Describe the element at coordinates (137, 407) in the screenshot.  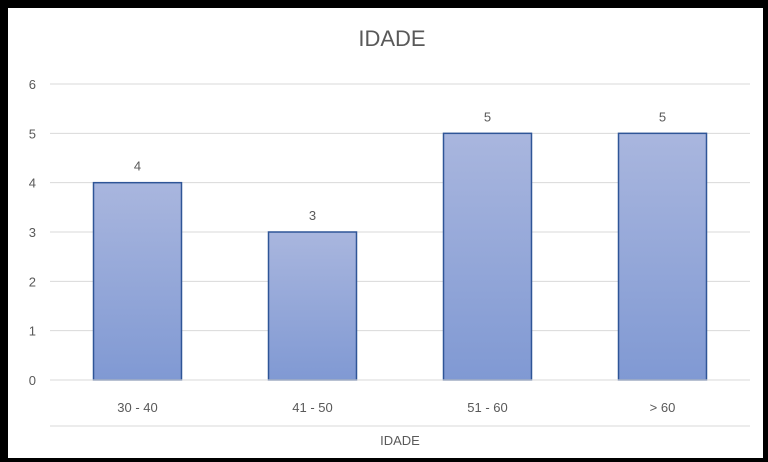
I see `x-tick-label: 30 - 40` at that location.